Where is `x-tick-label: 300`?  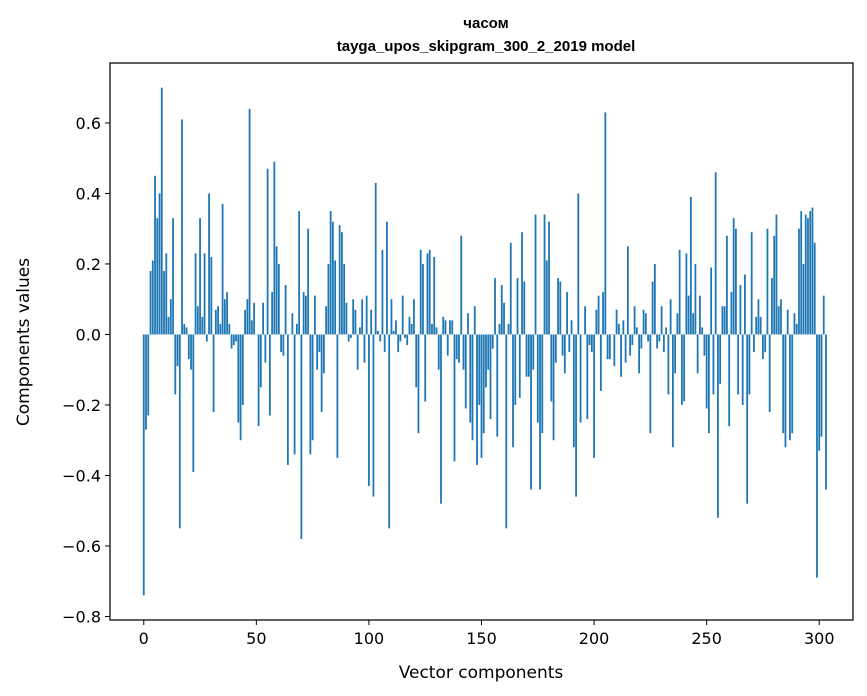 x-tick-label: 300 is located at coordinates (819, 638).